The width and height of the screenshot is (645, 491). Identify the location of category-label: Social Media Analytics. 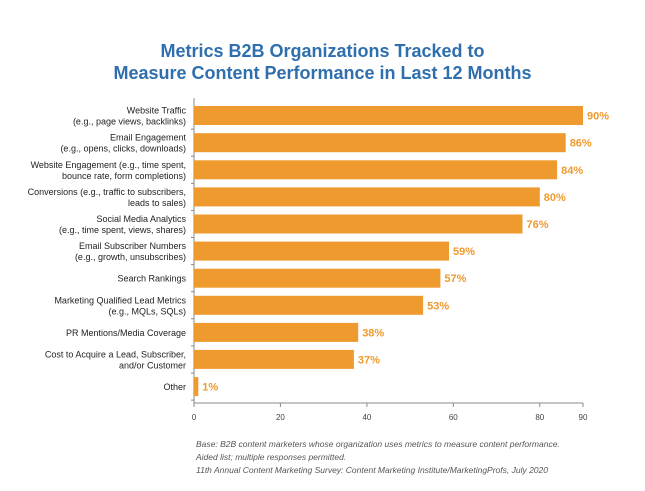
(141, 219).